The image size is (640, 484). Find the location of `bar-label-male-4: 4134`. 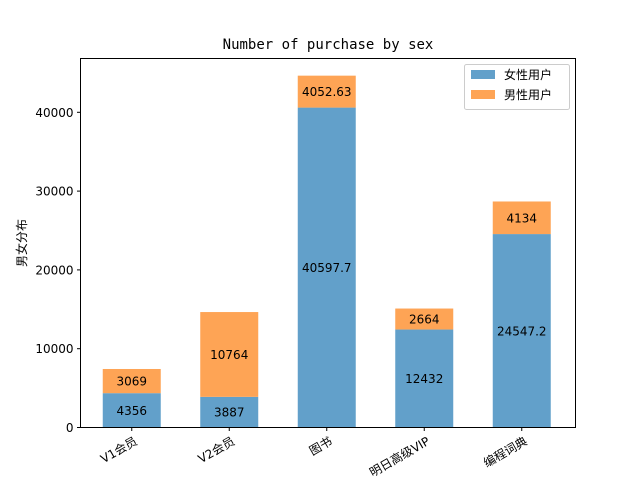

bar-label-male-4: 4134 is located at coordinates (521, 218).